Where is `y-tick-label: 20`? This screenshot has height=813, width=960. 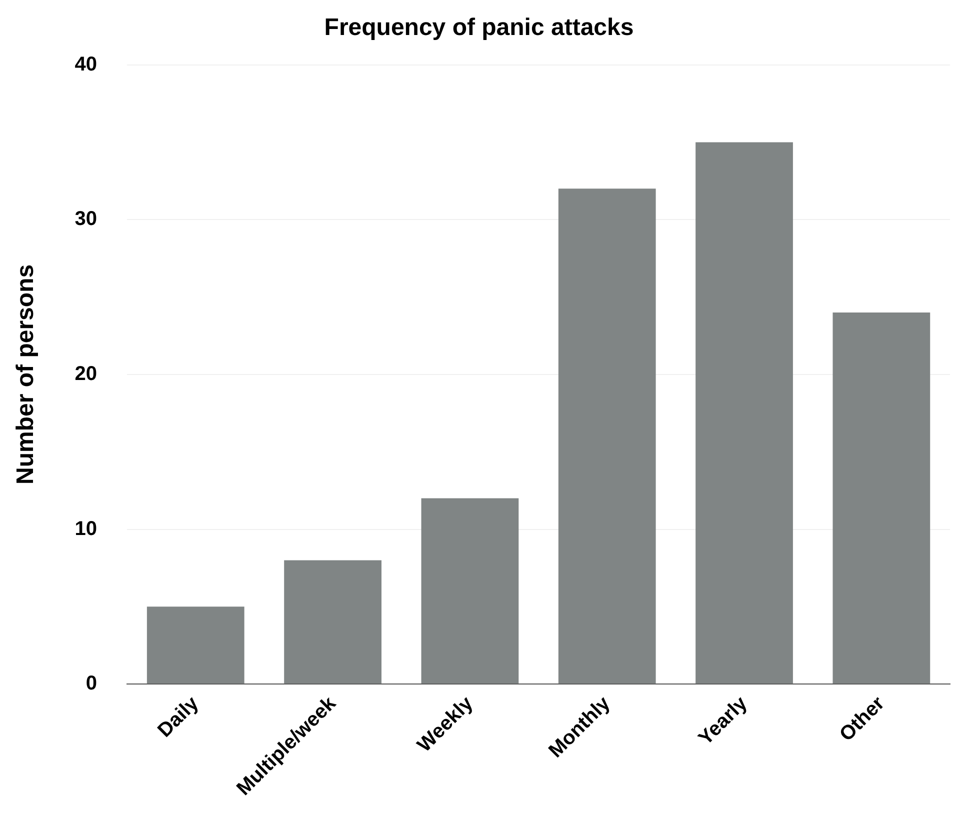 y-tick-label: 20 is located at coordinates (86, 373).